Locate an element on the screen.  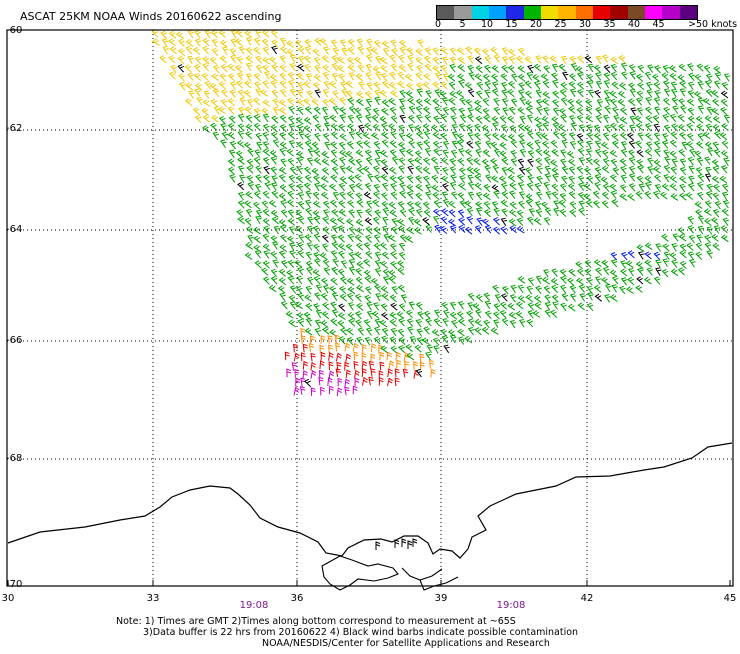
island-outline is located at coordinates (360, 573).